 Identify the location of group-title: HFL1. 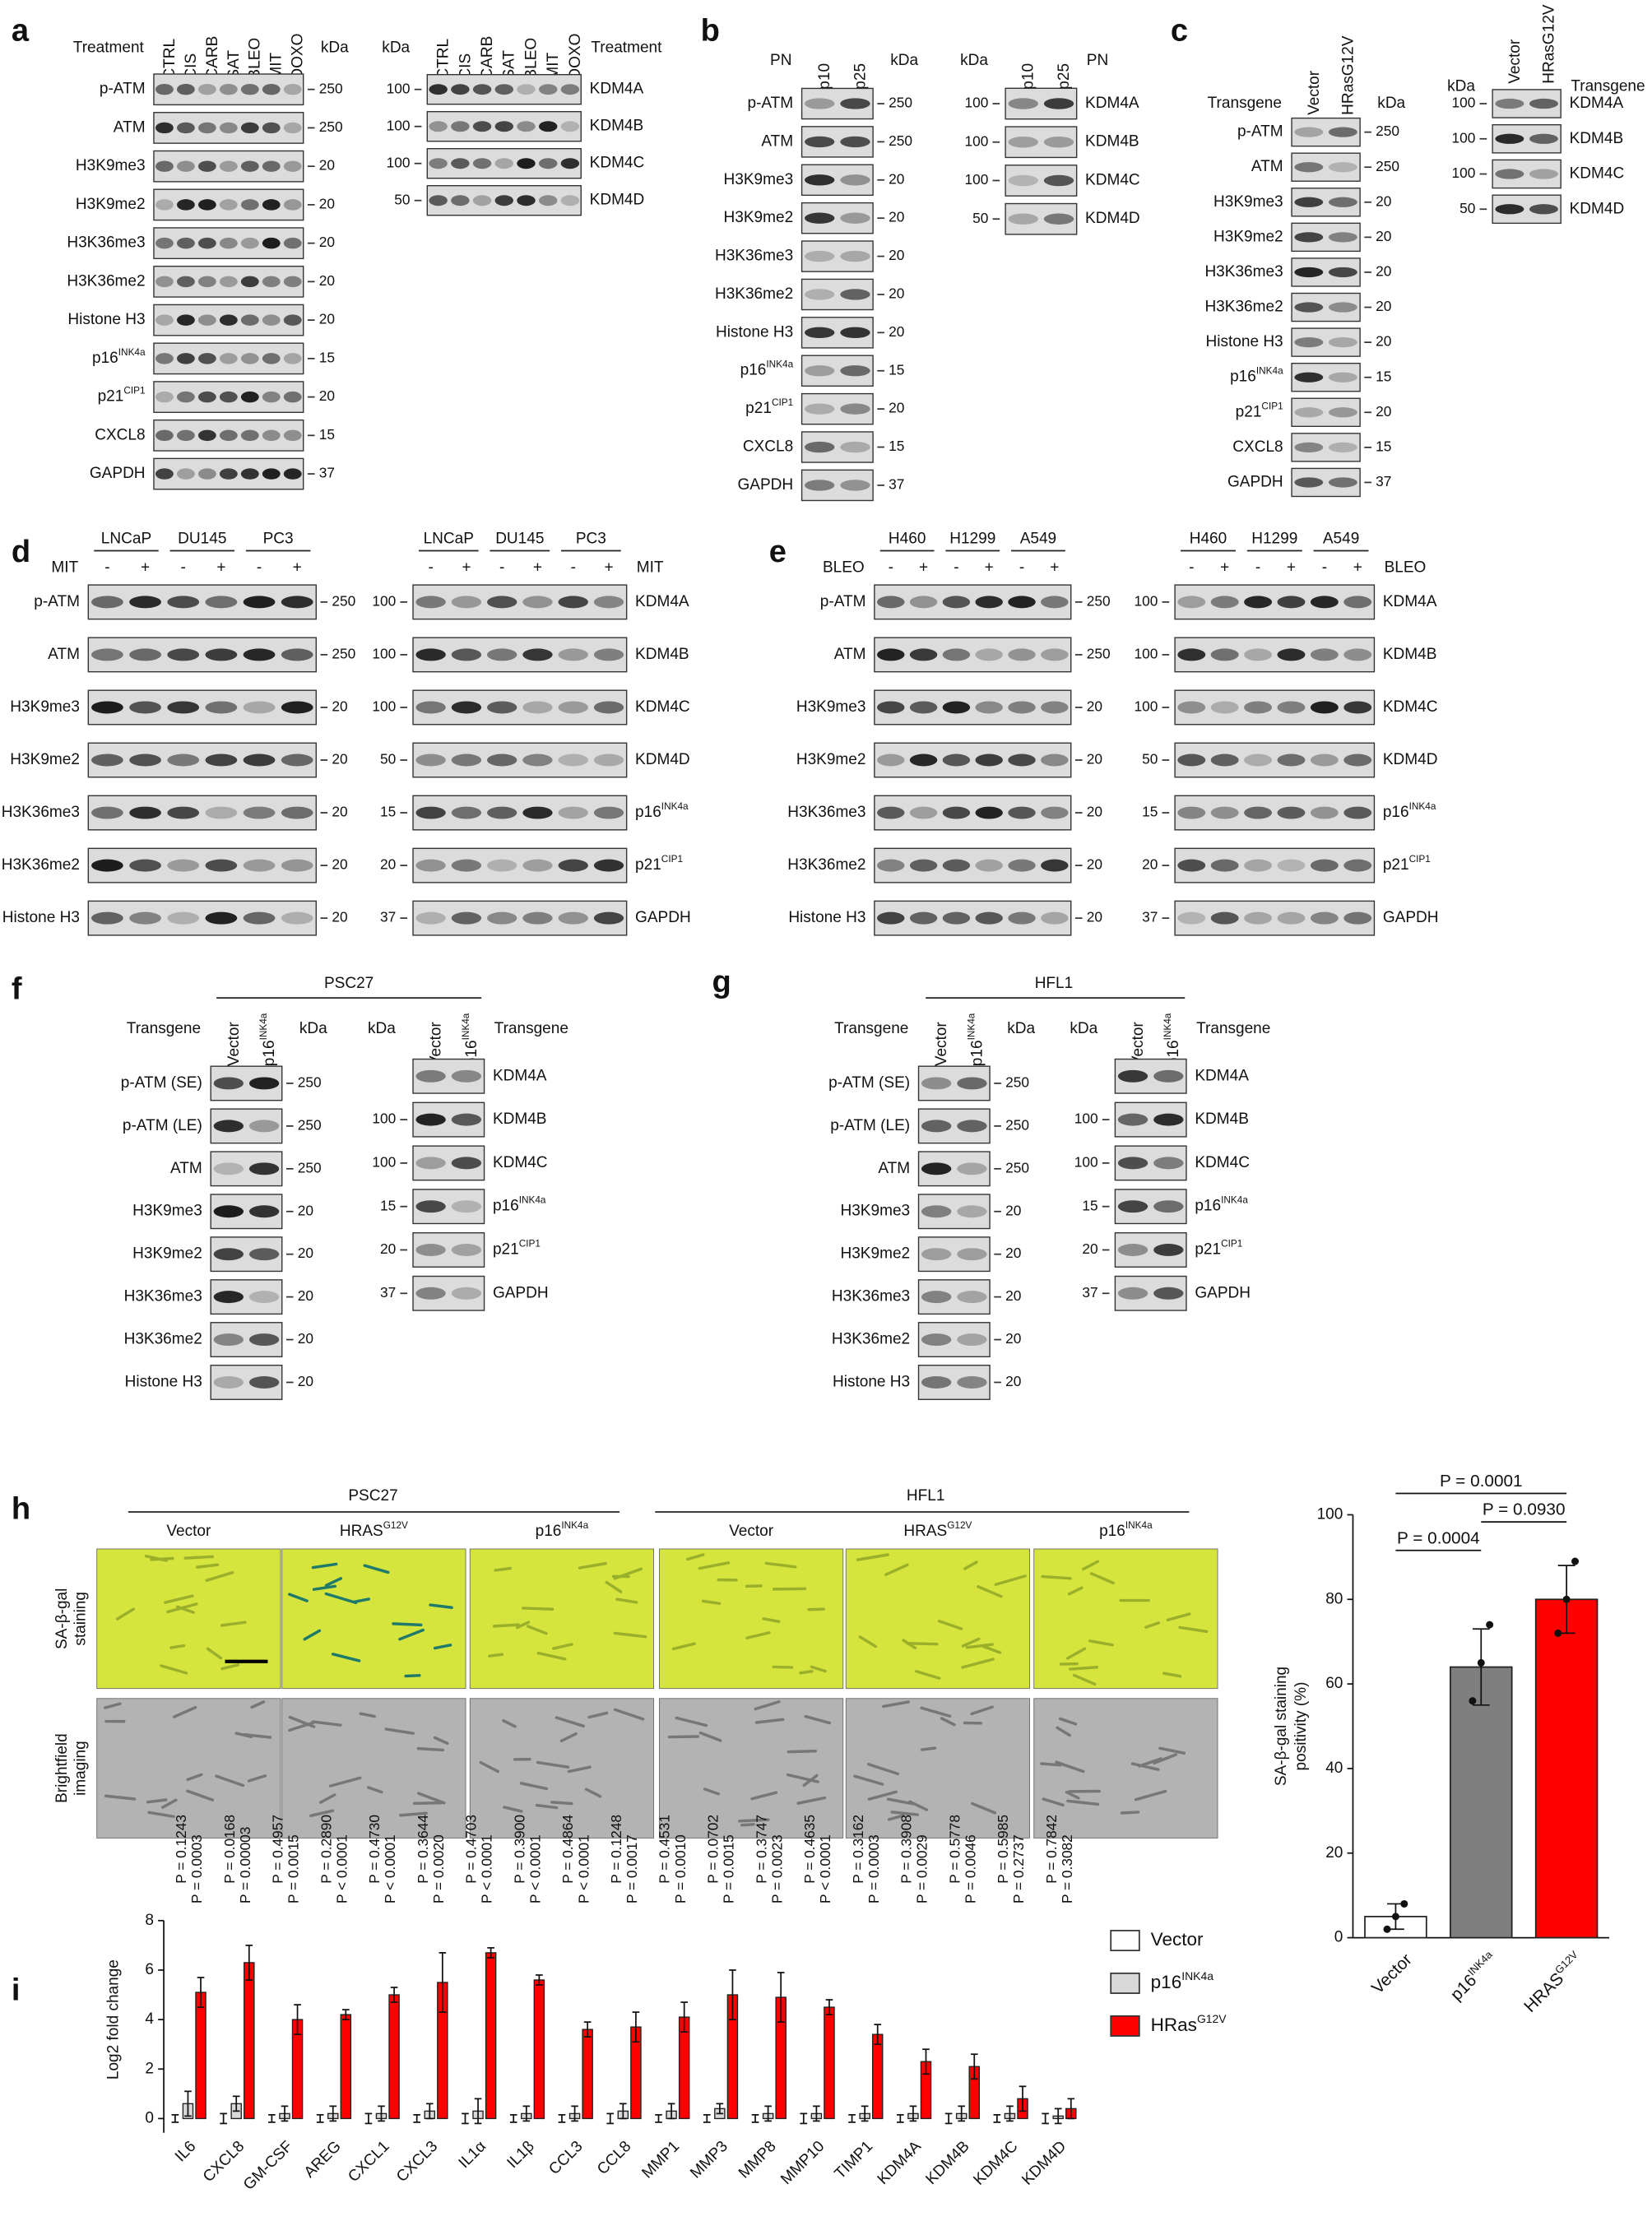
(926, 1496).